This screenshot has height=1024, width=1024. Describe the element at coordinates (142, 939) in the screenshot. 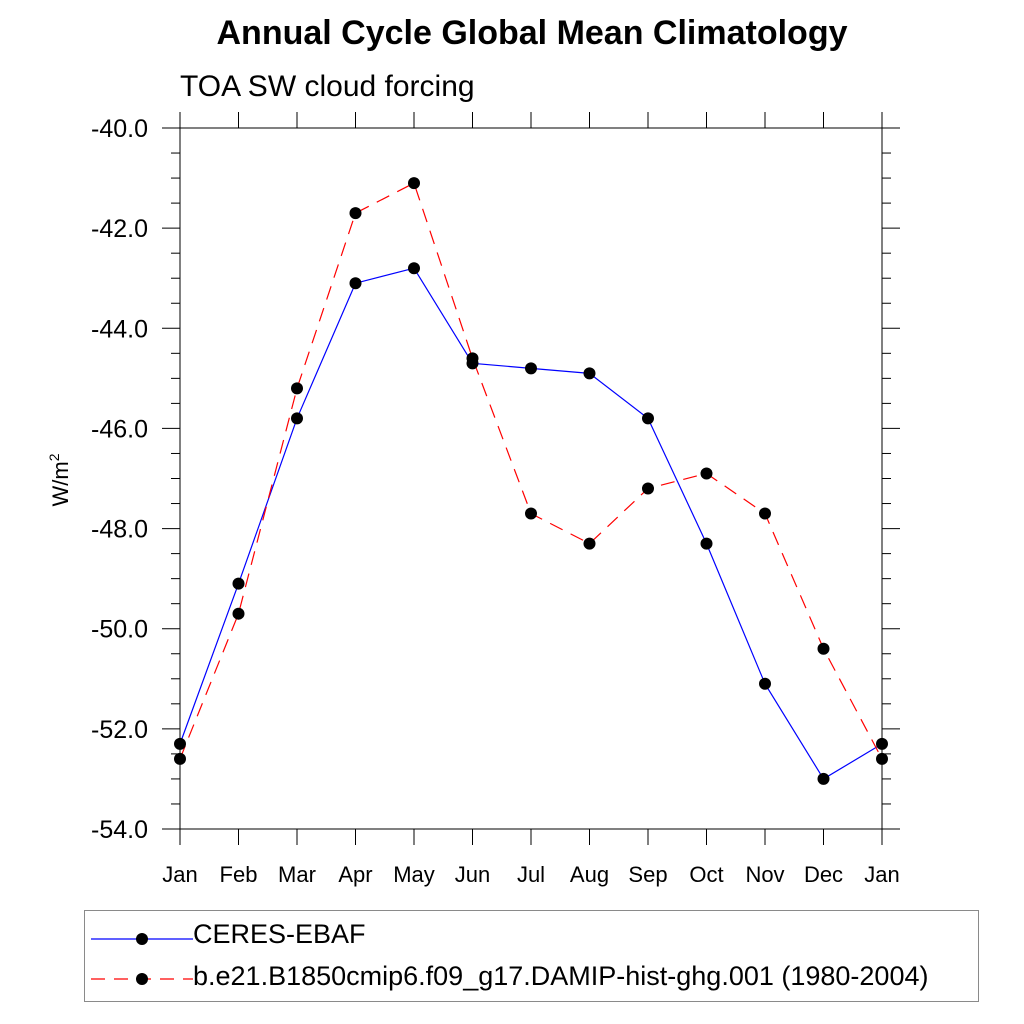

I see `legend-symbol-solid` at that location.